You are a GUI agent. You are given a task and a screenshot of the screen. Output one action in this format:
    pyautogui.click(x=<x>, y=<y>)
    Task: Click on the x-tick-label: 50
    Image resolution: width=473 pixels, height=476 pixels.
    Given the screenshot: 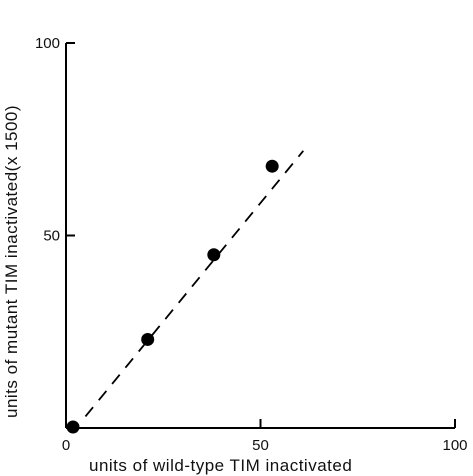 What is the action you would take?
    pyautogui.click(x=260, y=445)
    